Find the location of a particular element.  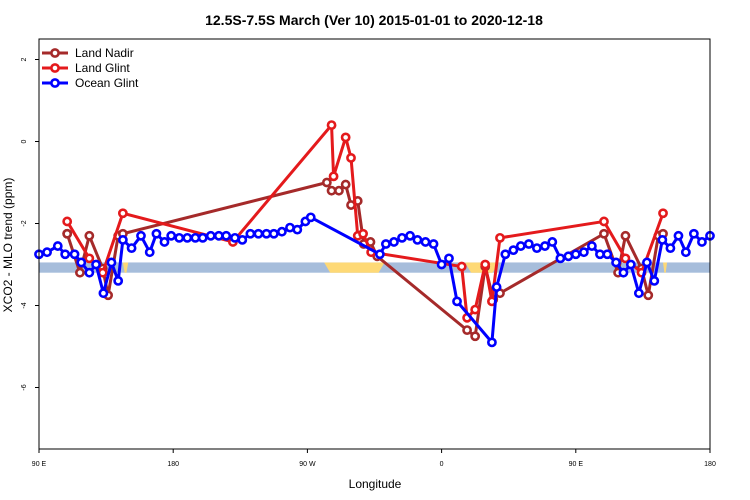

x-axis: 90 E 180 90 W 0 90 E 180 is located at coordinates (374, 458).